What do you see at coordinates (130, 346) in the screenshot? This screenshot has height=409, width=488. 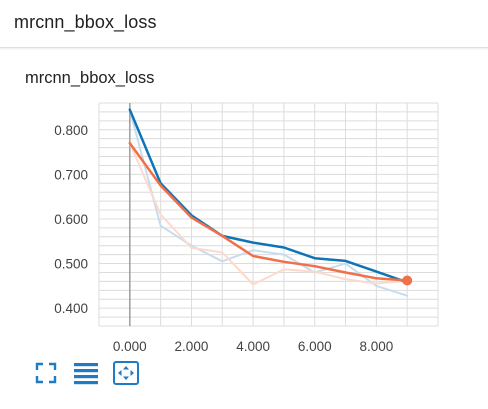 I see `x-tick-label: 0.000` at bounding box center [130, 346].